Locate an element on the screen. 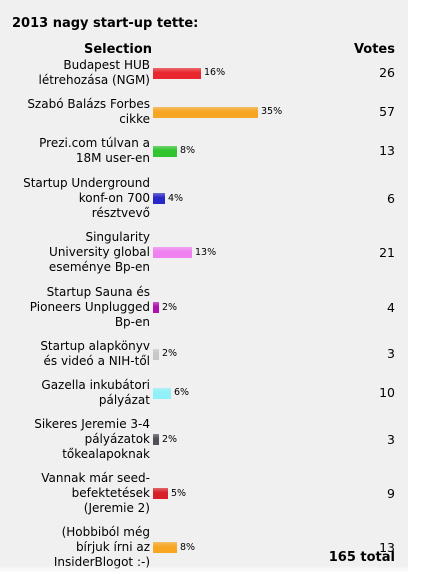 The width and height of the screenshot is (421, 574). option-percent: 35% is located at coordinates (272, 111).